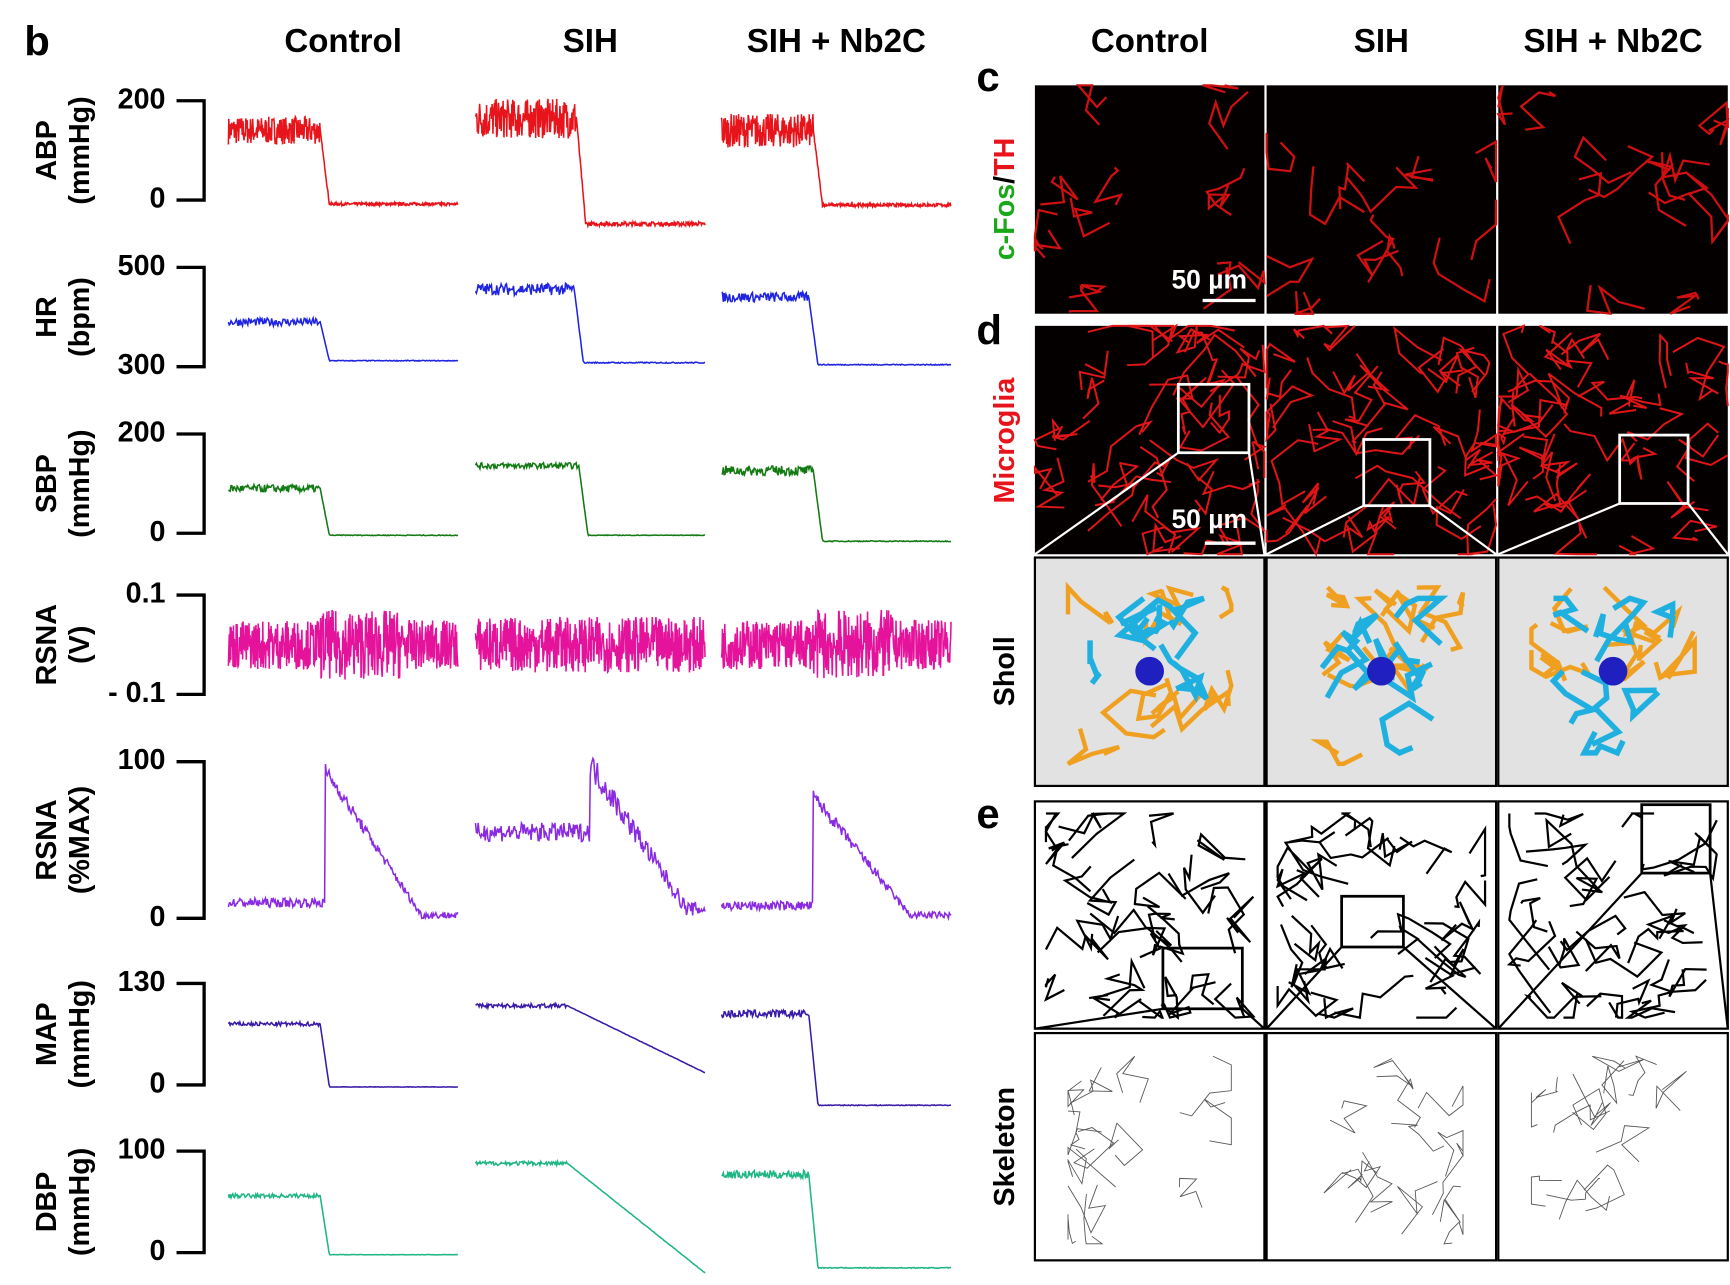 This screenshot has width=1730, height=1285. I want to click on axis, so click(191, 840).